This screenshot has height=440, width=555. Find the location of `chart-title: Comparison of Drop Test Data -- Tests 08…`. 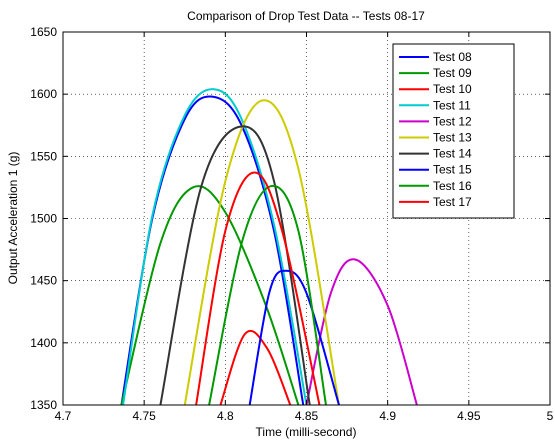

chart-title: Comparison of Drop Test Data -- Tests 08… is located at coordinates (306, 16).